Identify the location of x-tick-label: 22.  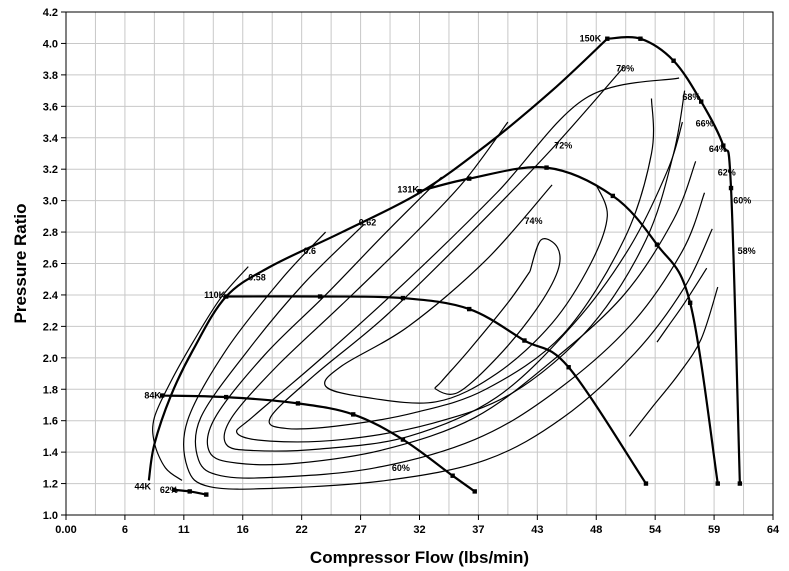
(302, 530).